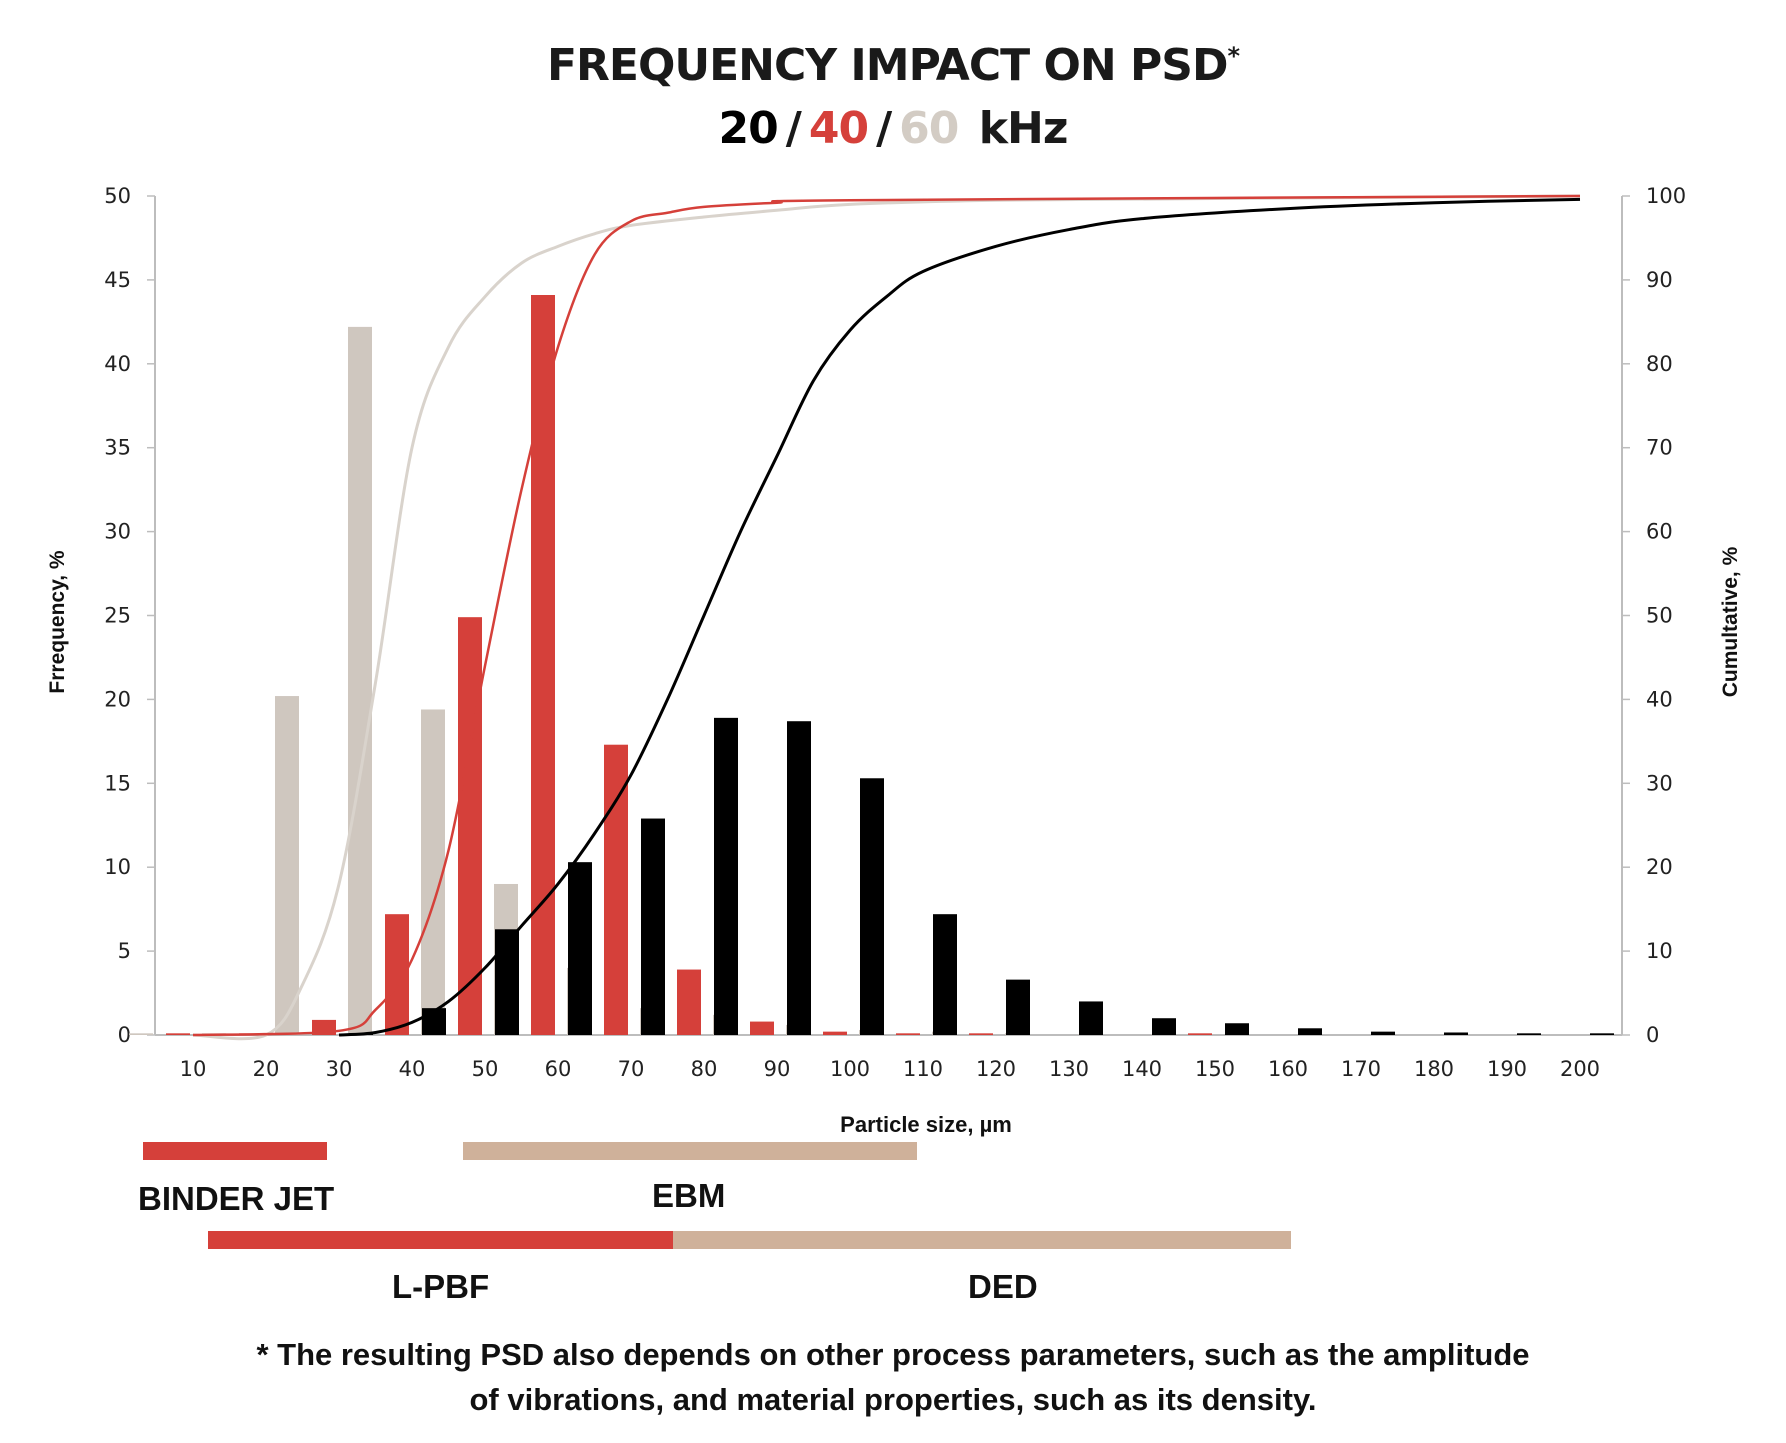 This screenshot has width=1786, height=1443. I want to click on y-right-tick-label: 40, so click(1659, 699).